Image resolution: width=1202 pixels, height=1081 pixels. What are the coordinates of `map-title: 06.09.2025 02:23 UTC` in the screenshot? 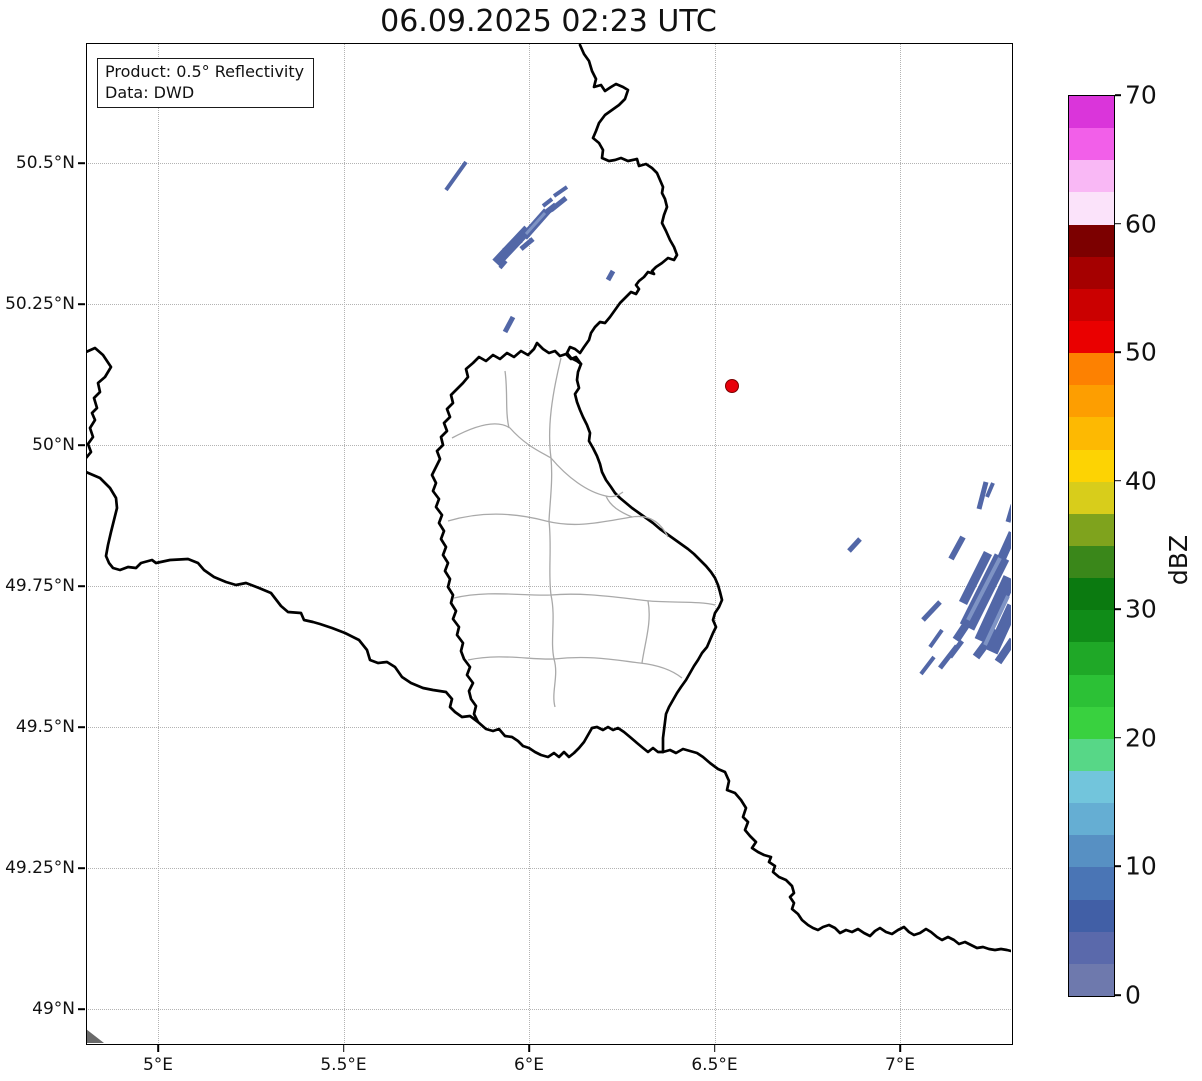 It's located at (548, 21).